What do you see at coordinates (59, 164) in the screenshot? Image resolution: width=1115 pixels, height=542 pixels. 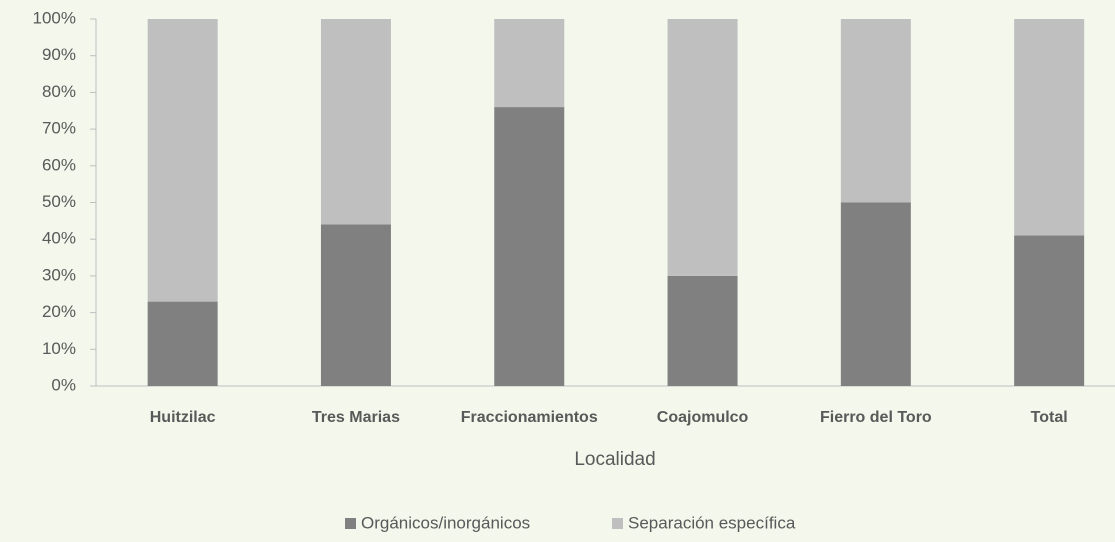 I see `y-tick-label: 60%` at bounding box center [59, 164].